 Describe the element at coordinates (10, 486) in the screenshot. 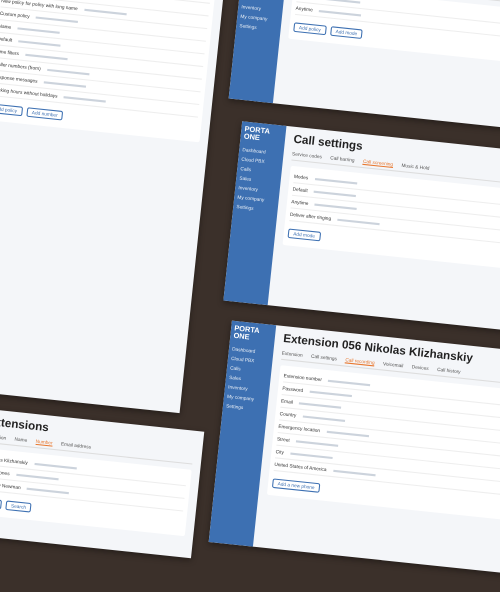

I see `row-label: Andrew Newman` at that location.